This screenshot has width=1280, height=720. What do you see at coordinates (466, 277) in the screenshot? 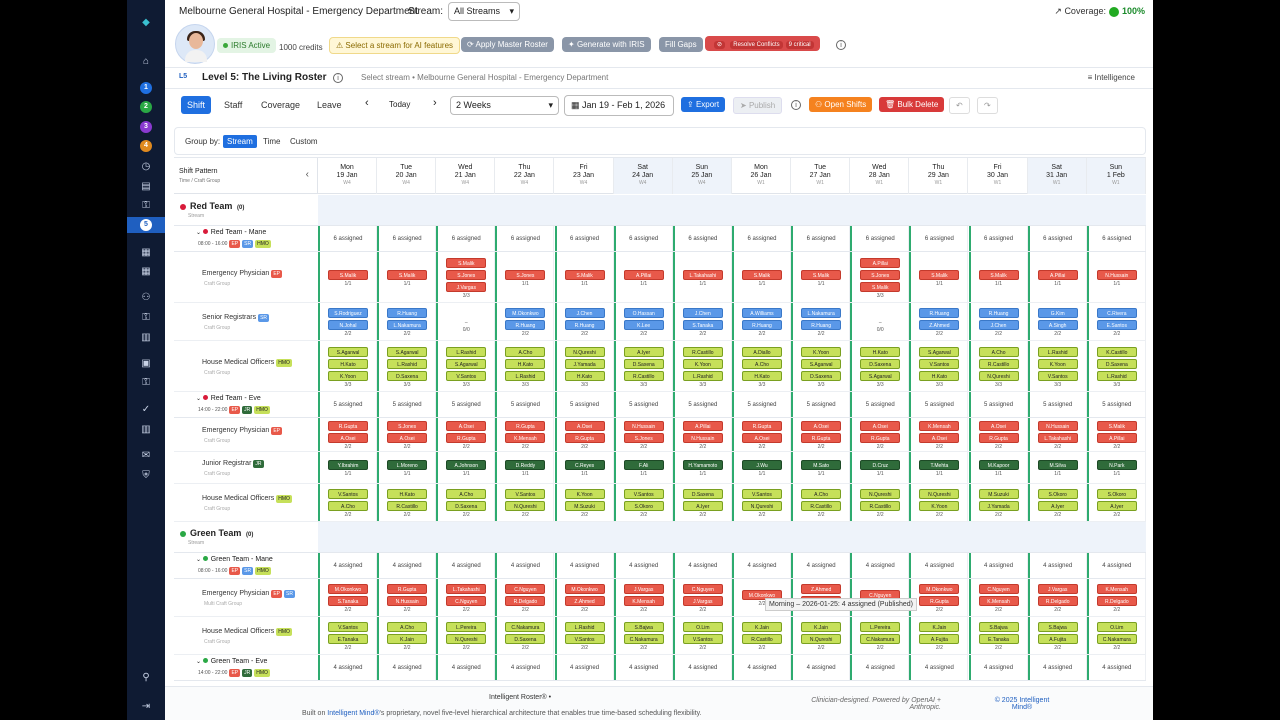
I see `craft-cell: S.Malik S.Jones J.Vargas 3/3` at bounding box center [466, 277].